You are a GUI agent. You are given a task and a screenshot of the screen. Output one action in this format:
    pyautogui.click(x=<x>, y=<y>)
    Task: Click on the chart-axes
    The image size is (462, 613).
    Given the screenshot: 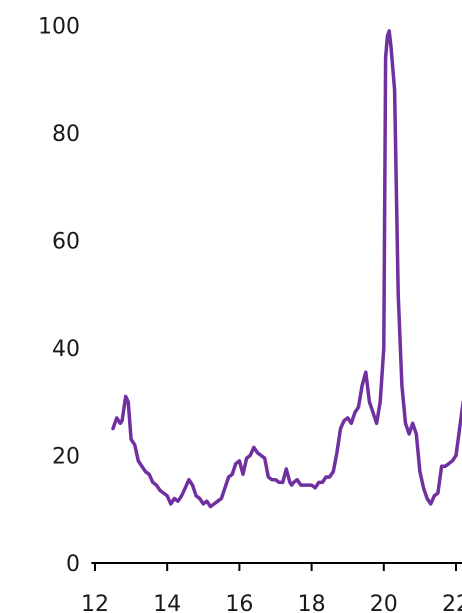 What is the action you would take?
    pyautogui.click(x=276, y=566)
    